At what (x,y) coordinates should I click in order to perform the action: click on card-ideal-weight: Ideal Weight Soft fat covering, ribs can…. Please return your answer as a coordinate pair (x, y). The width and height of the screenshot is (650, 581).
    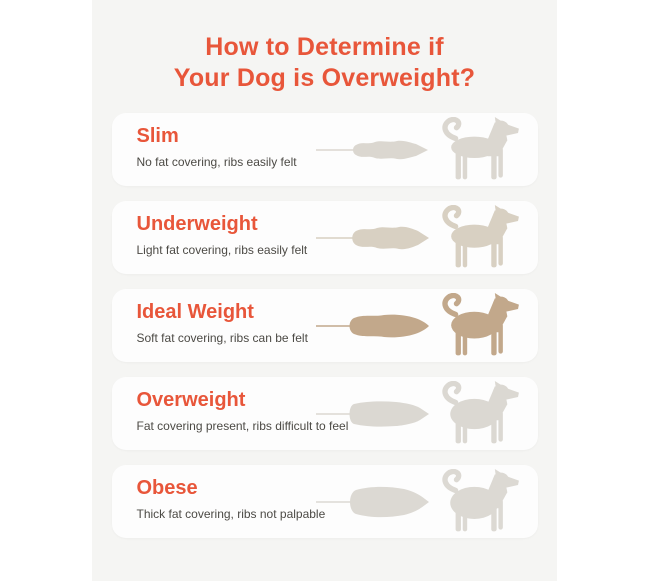
    Looking at the image, I should click on (324, 325).